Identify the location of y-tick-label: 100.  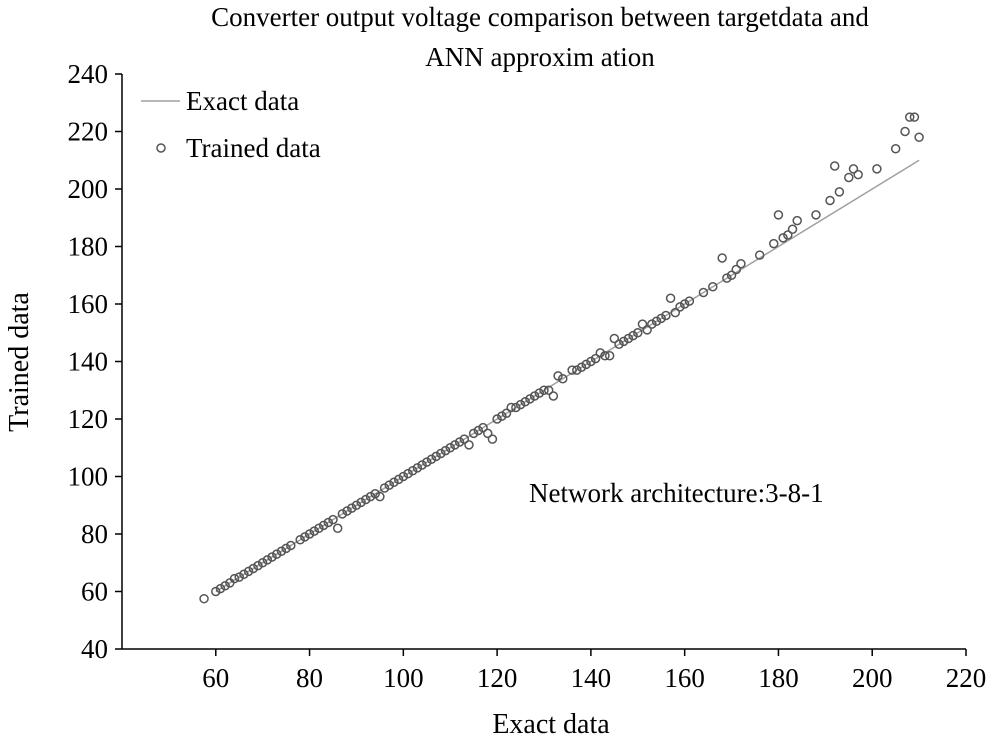
(88, 477).